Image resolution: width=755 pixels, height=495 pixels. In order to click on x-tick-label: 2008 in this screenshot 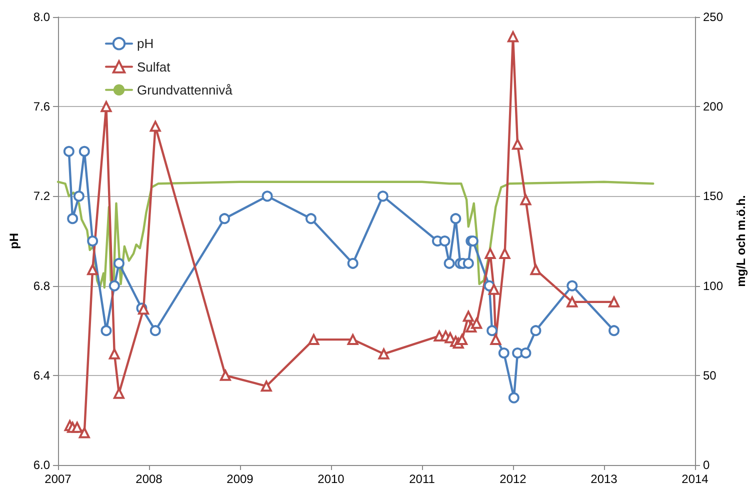, I will do `click(149, 479)`.